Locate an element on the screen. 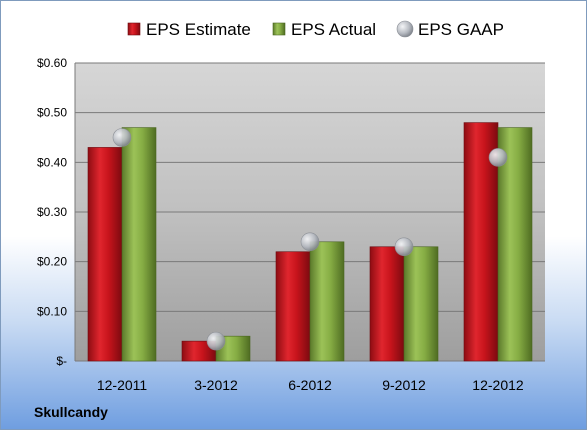 Image resolution: width=587 pixels, height=430 pixels. x-category-label: 12-2012 is located at coordinates (498, 385).